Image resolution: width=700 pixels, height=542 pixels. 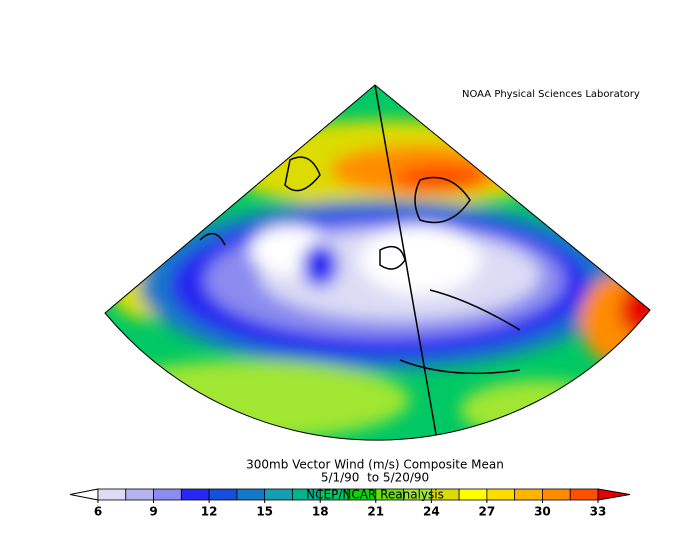 I want to click on colorbar-label: 15, so click(x=264, y=512).